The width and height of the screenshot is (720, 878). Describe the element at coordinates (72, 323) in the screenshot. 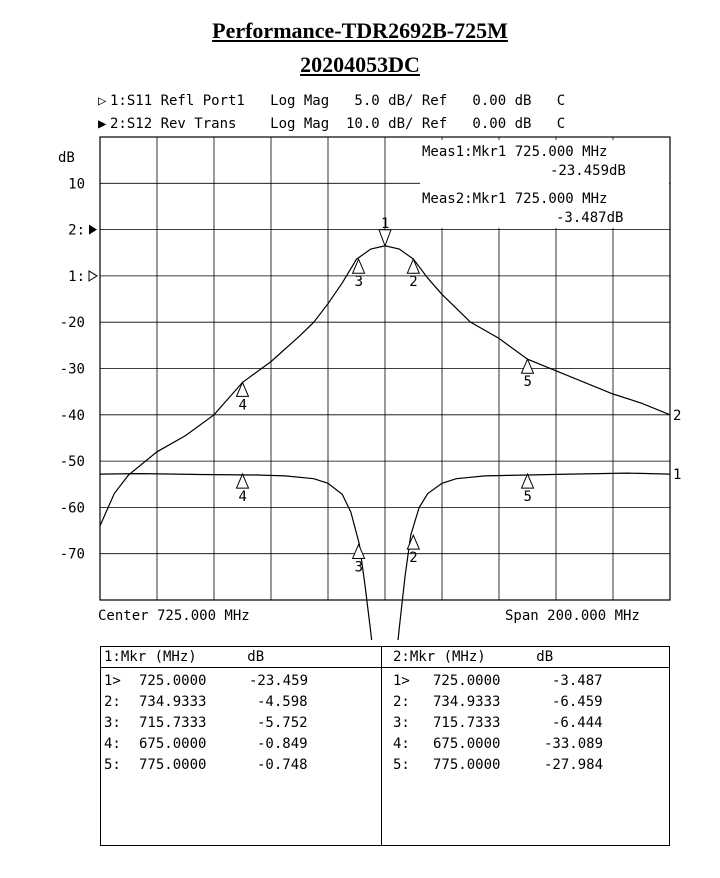

I see `y-tick-label: -20` at that location.